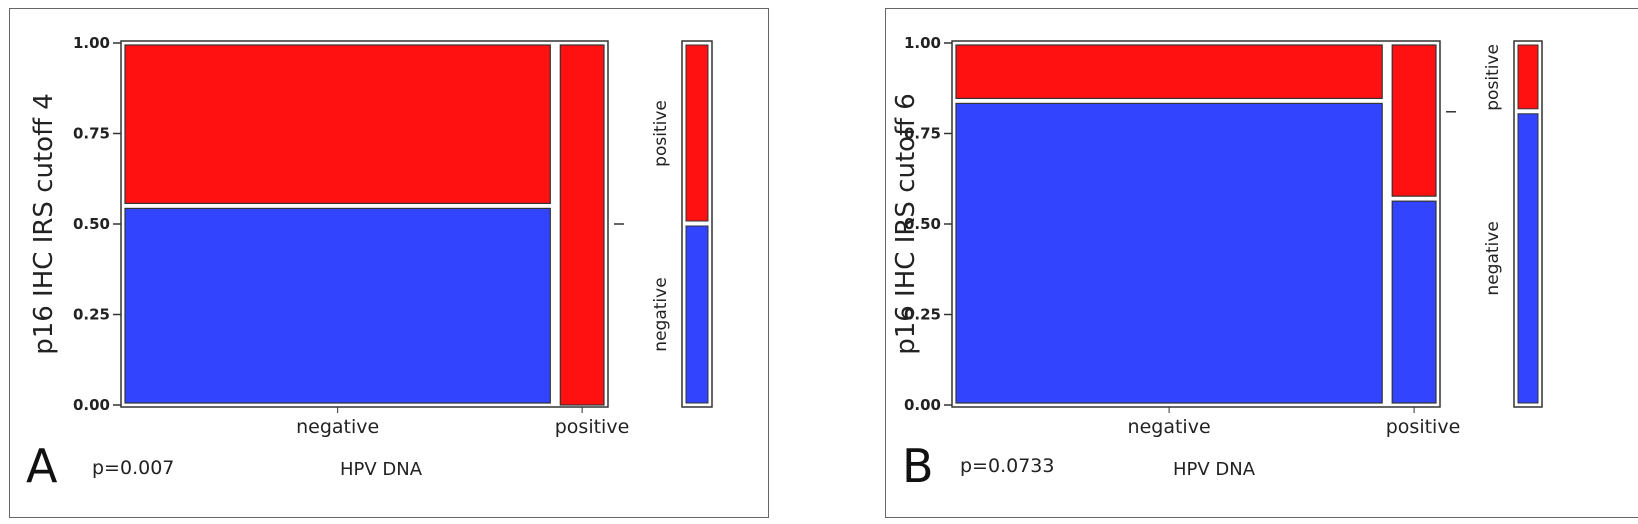 The image size is (1638, 524). Describe the element at coordinates (337, 305) in the screenshot. I see `tile-negative-negative` at that location.